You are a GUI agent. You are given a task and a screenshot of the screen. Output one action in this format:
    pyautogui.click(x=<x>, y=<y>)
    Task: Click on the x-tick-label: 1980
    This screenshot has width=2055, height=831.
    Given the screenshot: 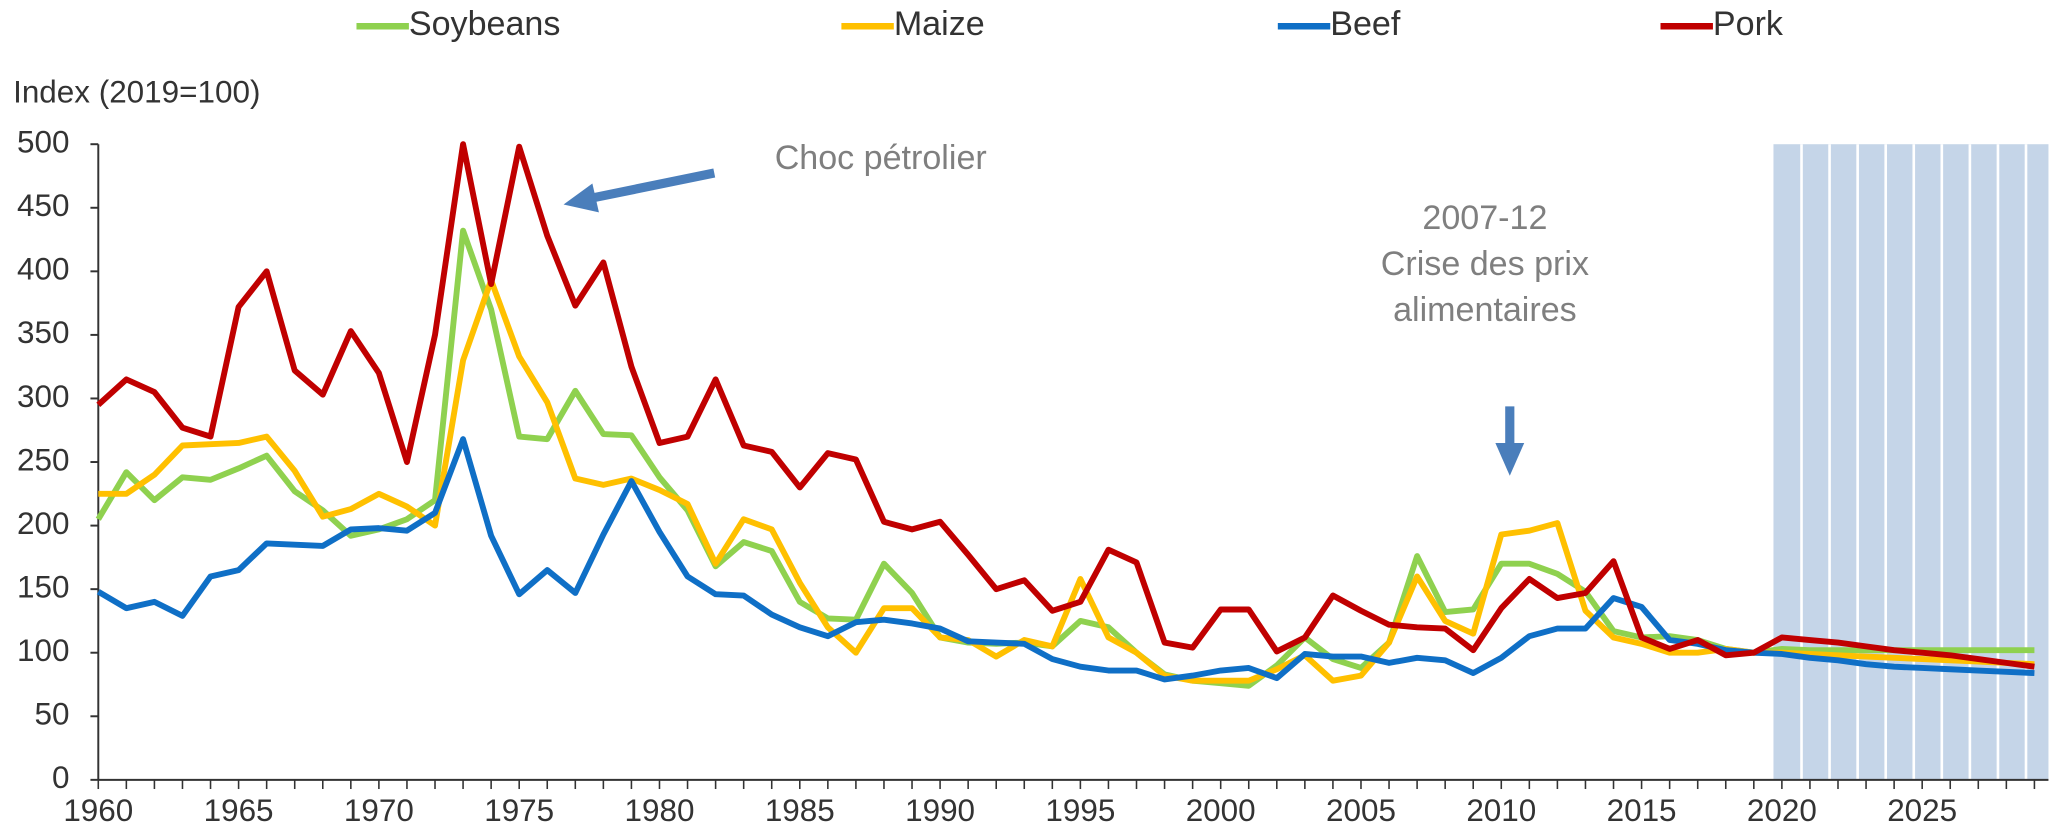 What is the action you would take?
    pyautogui.click(x=660, y=810)
    